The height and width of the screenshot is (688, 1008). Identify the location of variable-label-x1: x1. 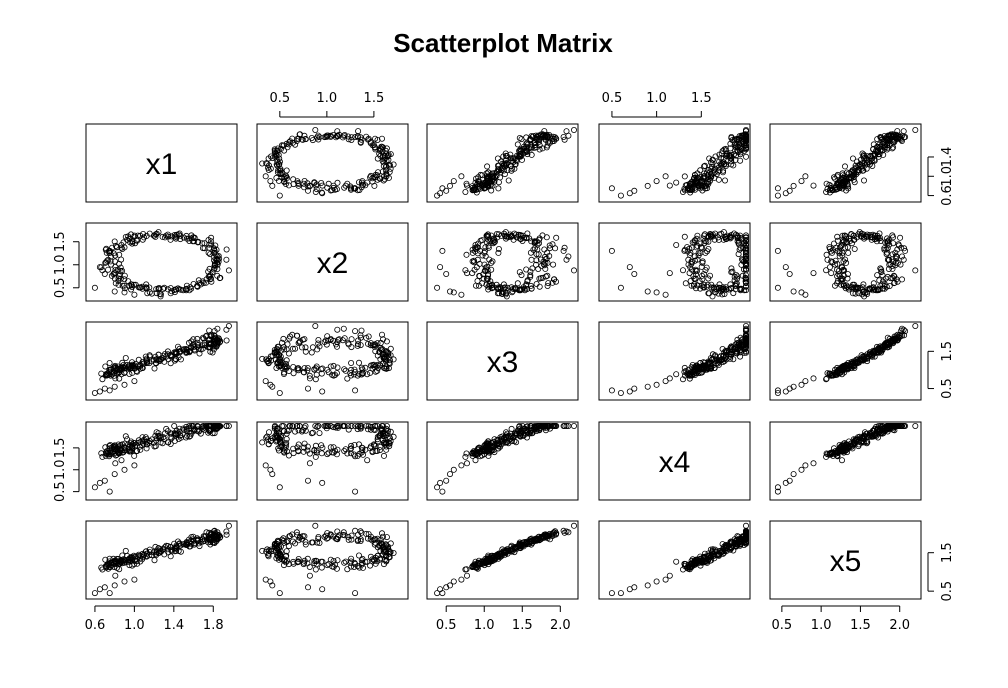
(162, 164).